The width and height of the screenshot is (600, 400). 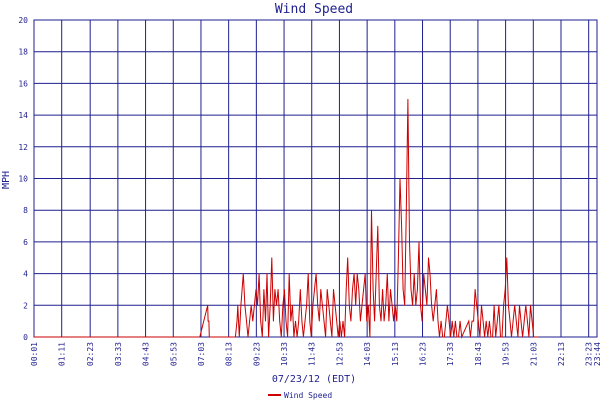 What do you see at coordinates (533, 354) in the screenshot?
I see `x-tick-label: 21:03` at bounding box center [533, 354].